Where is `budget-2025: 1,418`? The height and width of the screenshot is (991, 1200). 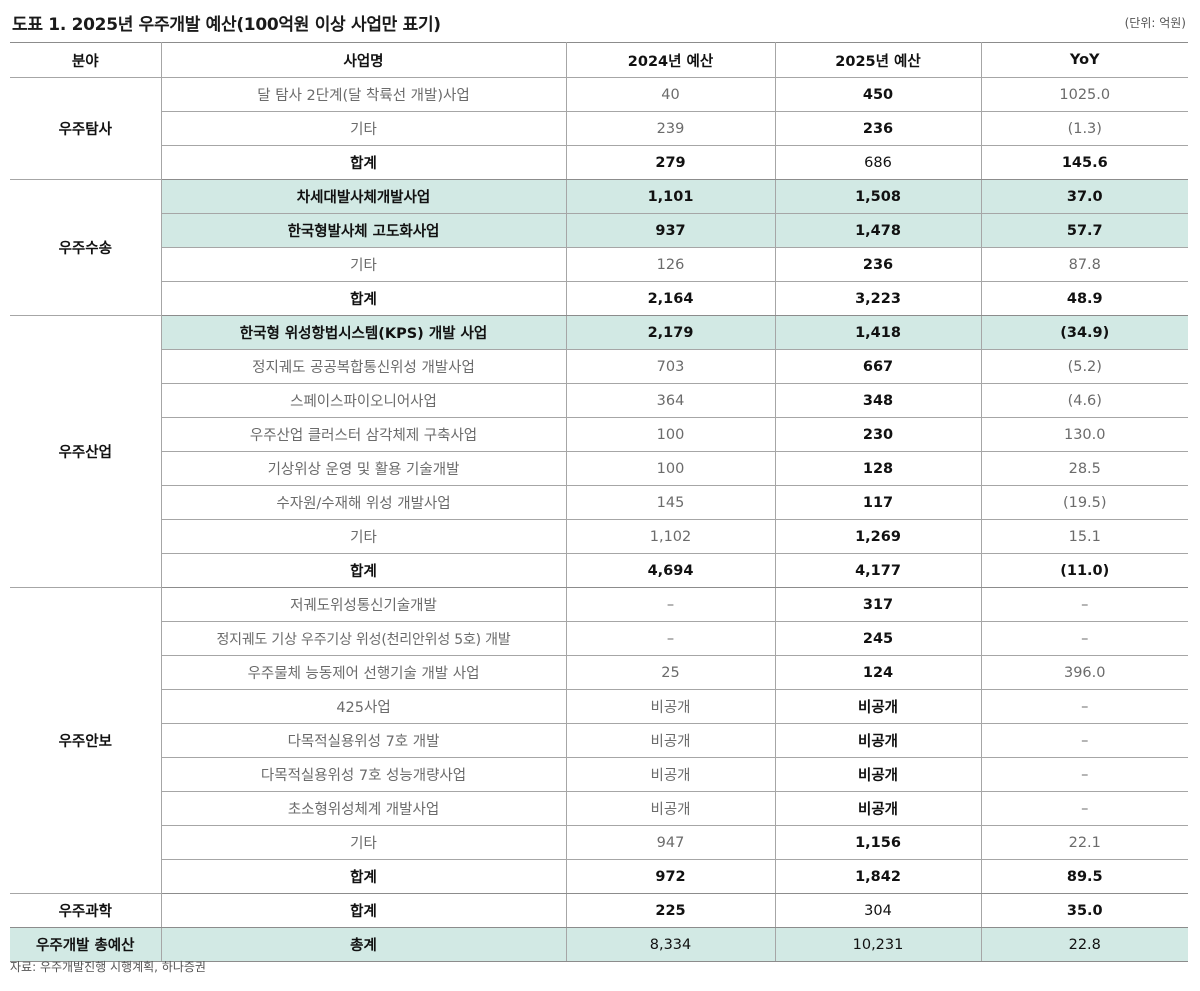 budget-2025: 1,418 is located at coordinates (878, 332).